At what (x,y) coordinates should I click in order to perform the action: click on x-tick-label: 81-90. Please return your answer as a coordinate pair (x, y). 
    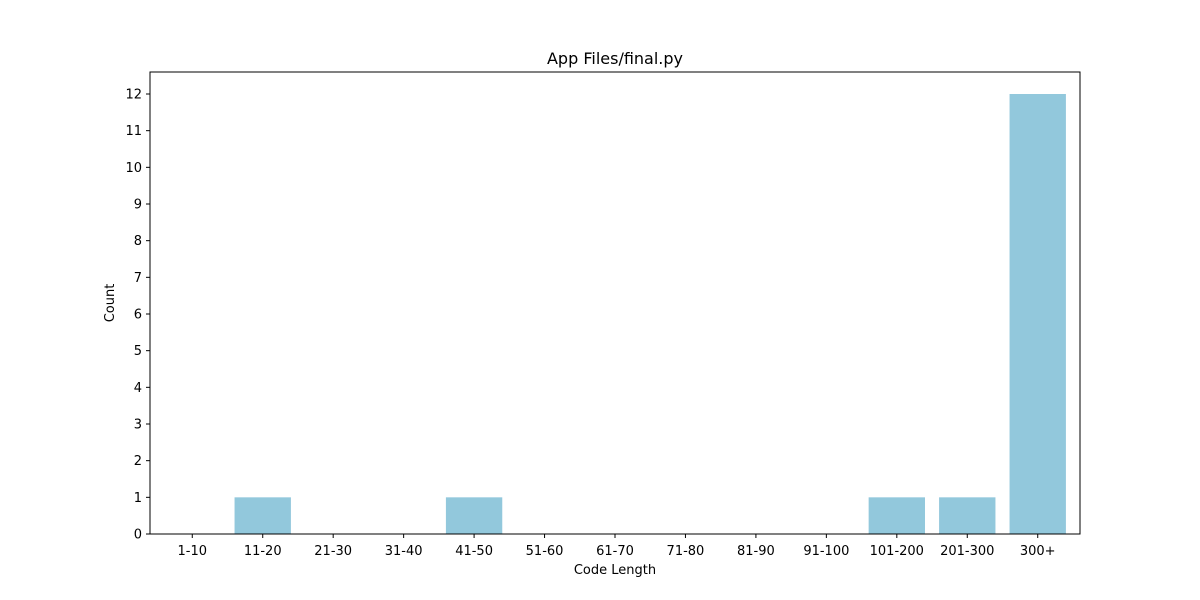
    Looking at the image, I should click on (756, 551).